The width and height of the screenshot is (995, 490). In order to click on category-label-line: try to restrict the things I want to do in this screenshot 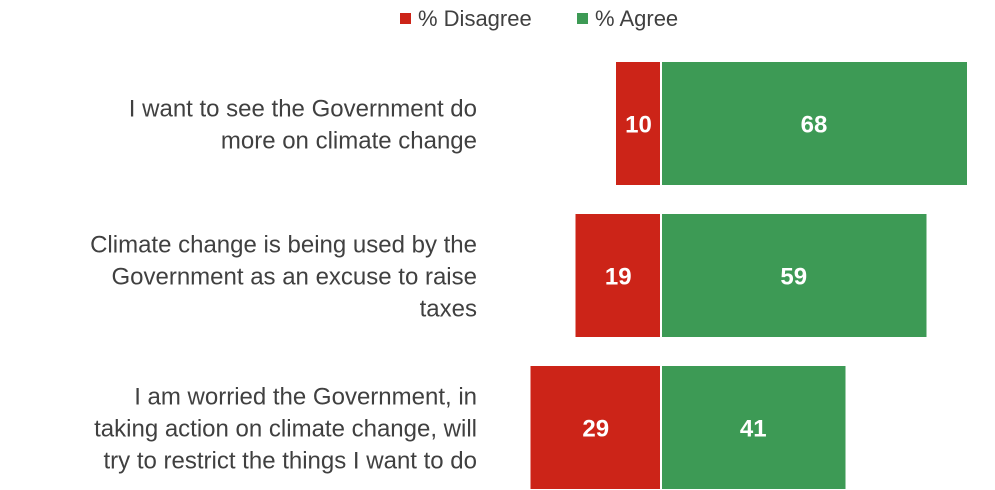, I will do `click(291, 461)`.